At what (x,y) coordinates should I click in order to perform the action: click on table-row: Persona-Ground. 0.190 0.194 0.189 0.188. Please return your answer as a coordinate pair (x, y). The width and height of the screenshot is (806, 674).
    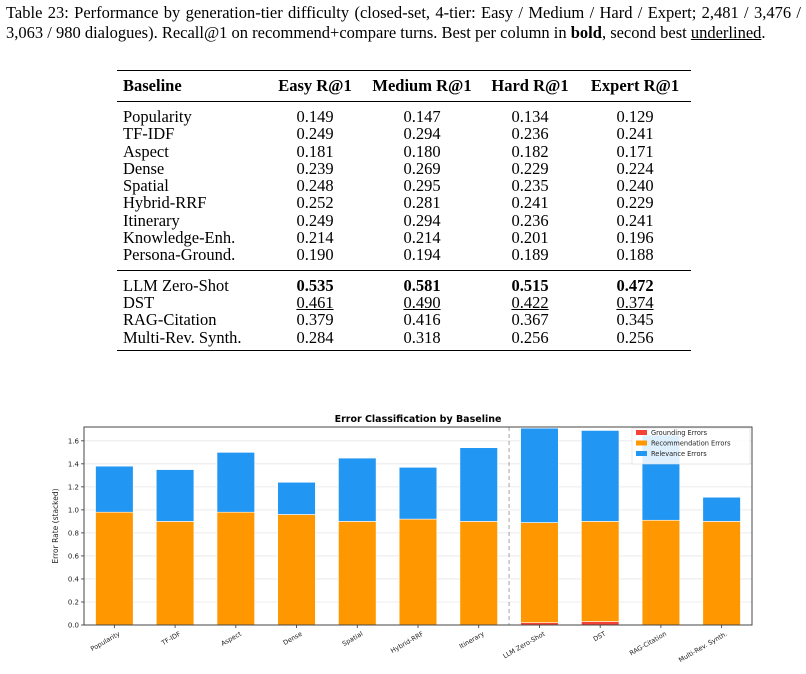
    Looking at the image, I should click on (404, 258).